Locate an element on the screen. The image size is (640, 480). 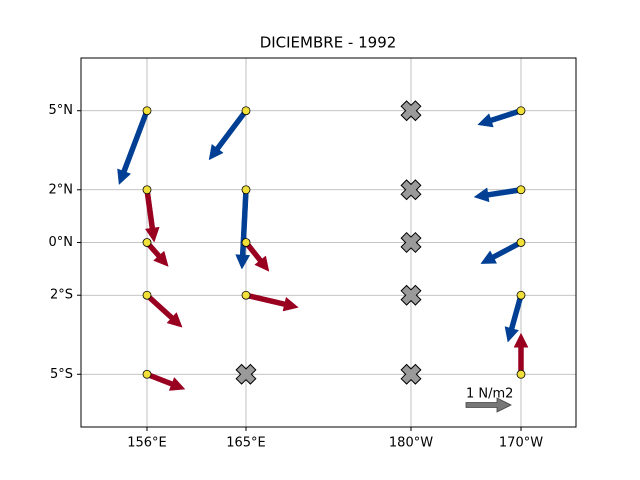
x-tick-label: 165°E is located at coordinates (246, 443).